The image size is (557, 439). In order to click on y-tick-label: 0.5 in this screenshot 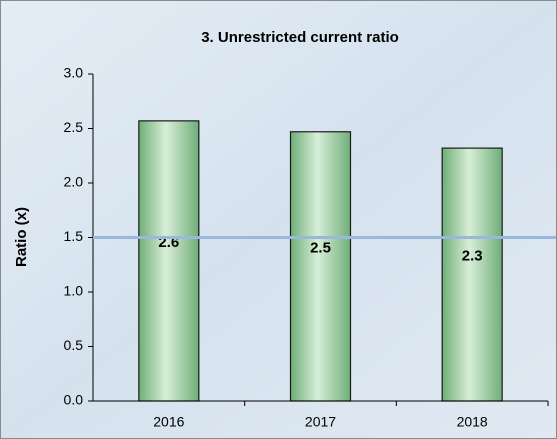, I will do `click(74, 345)`.